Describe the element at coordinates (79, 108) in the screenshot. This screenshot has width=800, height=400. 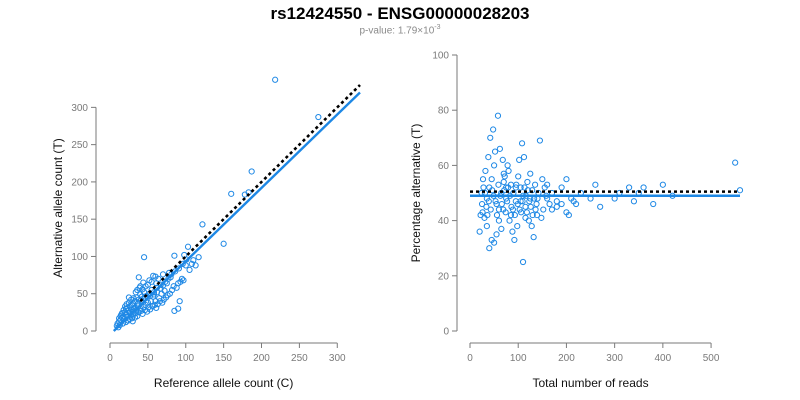
I see `y-tick-label: 300` at that location.